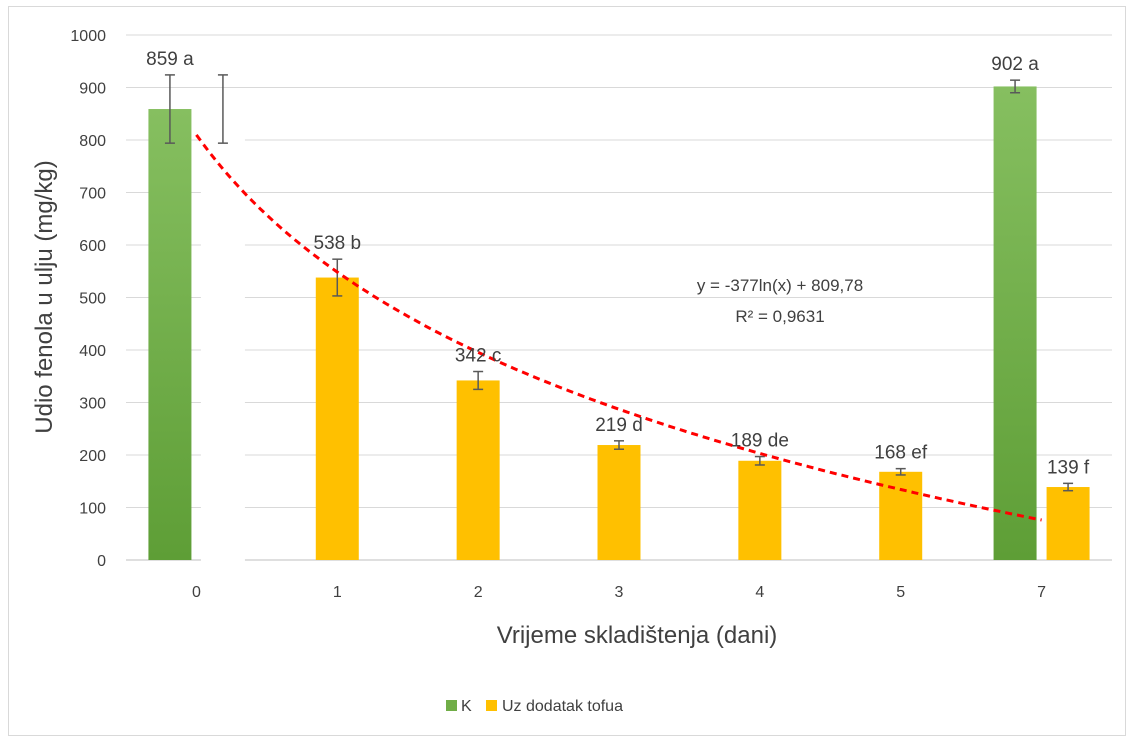 This screenshot has width=1135, height=742. What do you see at coordinates (92, 89) in the screenshot?
I see `y-tick-label: 900` at bounding box center [92, 89].